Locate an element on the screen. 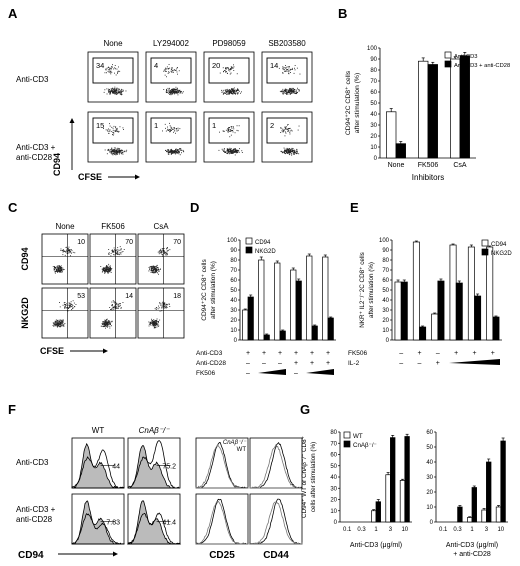  f-histogram-line is located at coordinates (153, 464).